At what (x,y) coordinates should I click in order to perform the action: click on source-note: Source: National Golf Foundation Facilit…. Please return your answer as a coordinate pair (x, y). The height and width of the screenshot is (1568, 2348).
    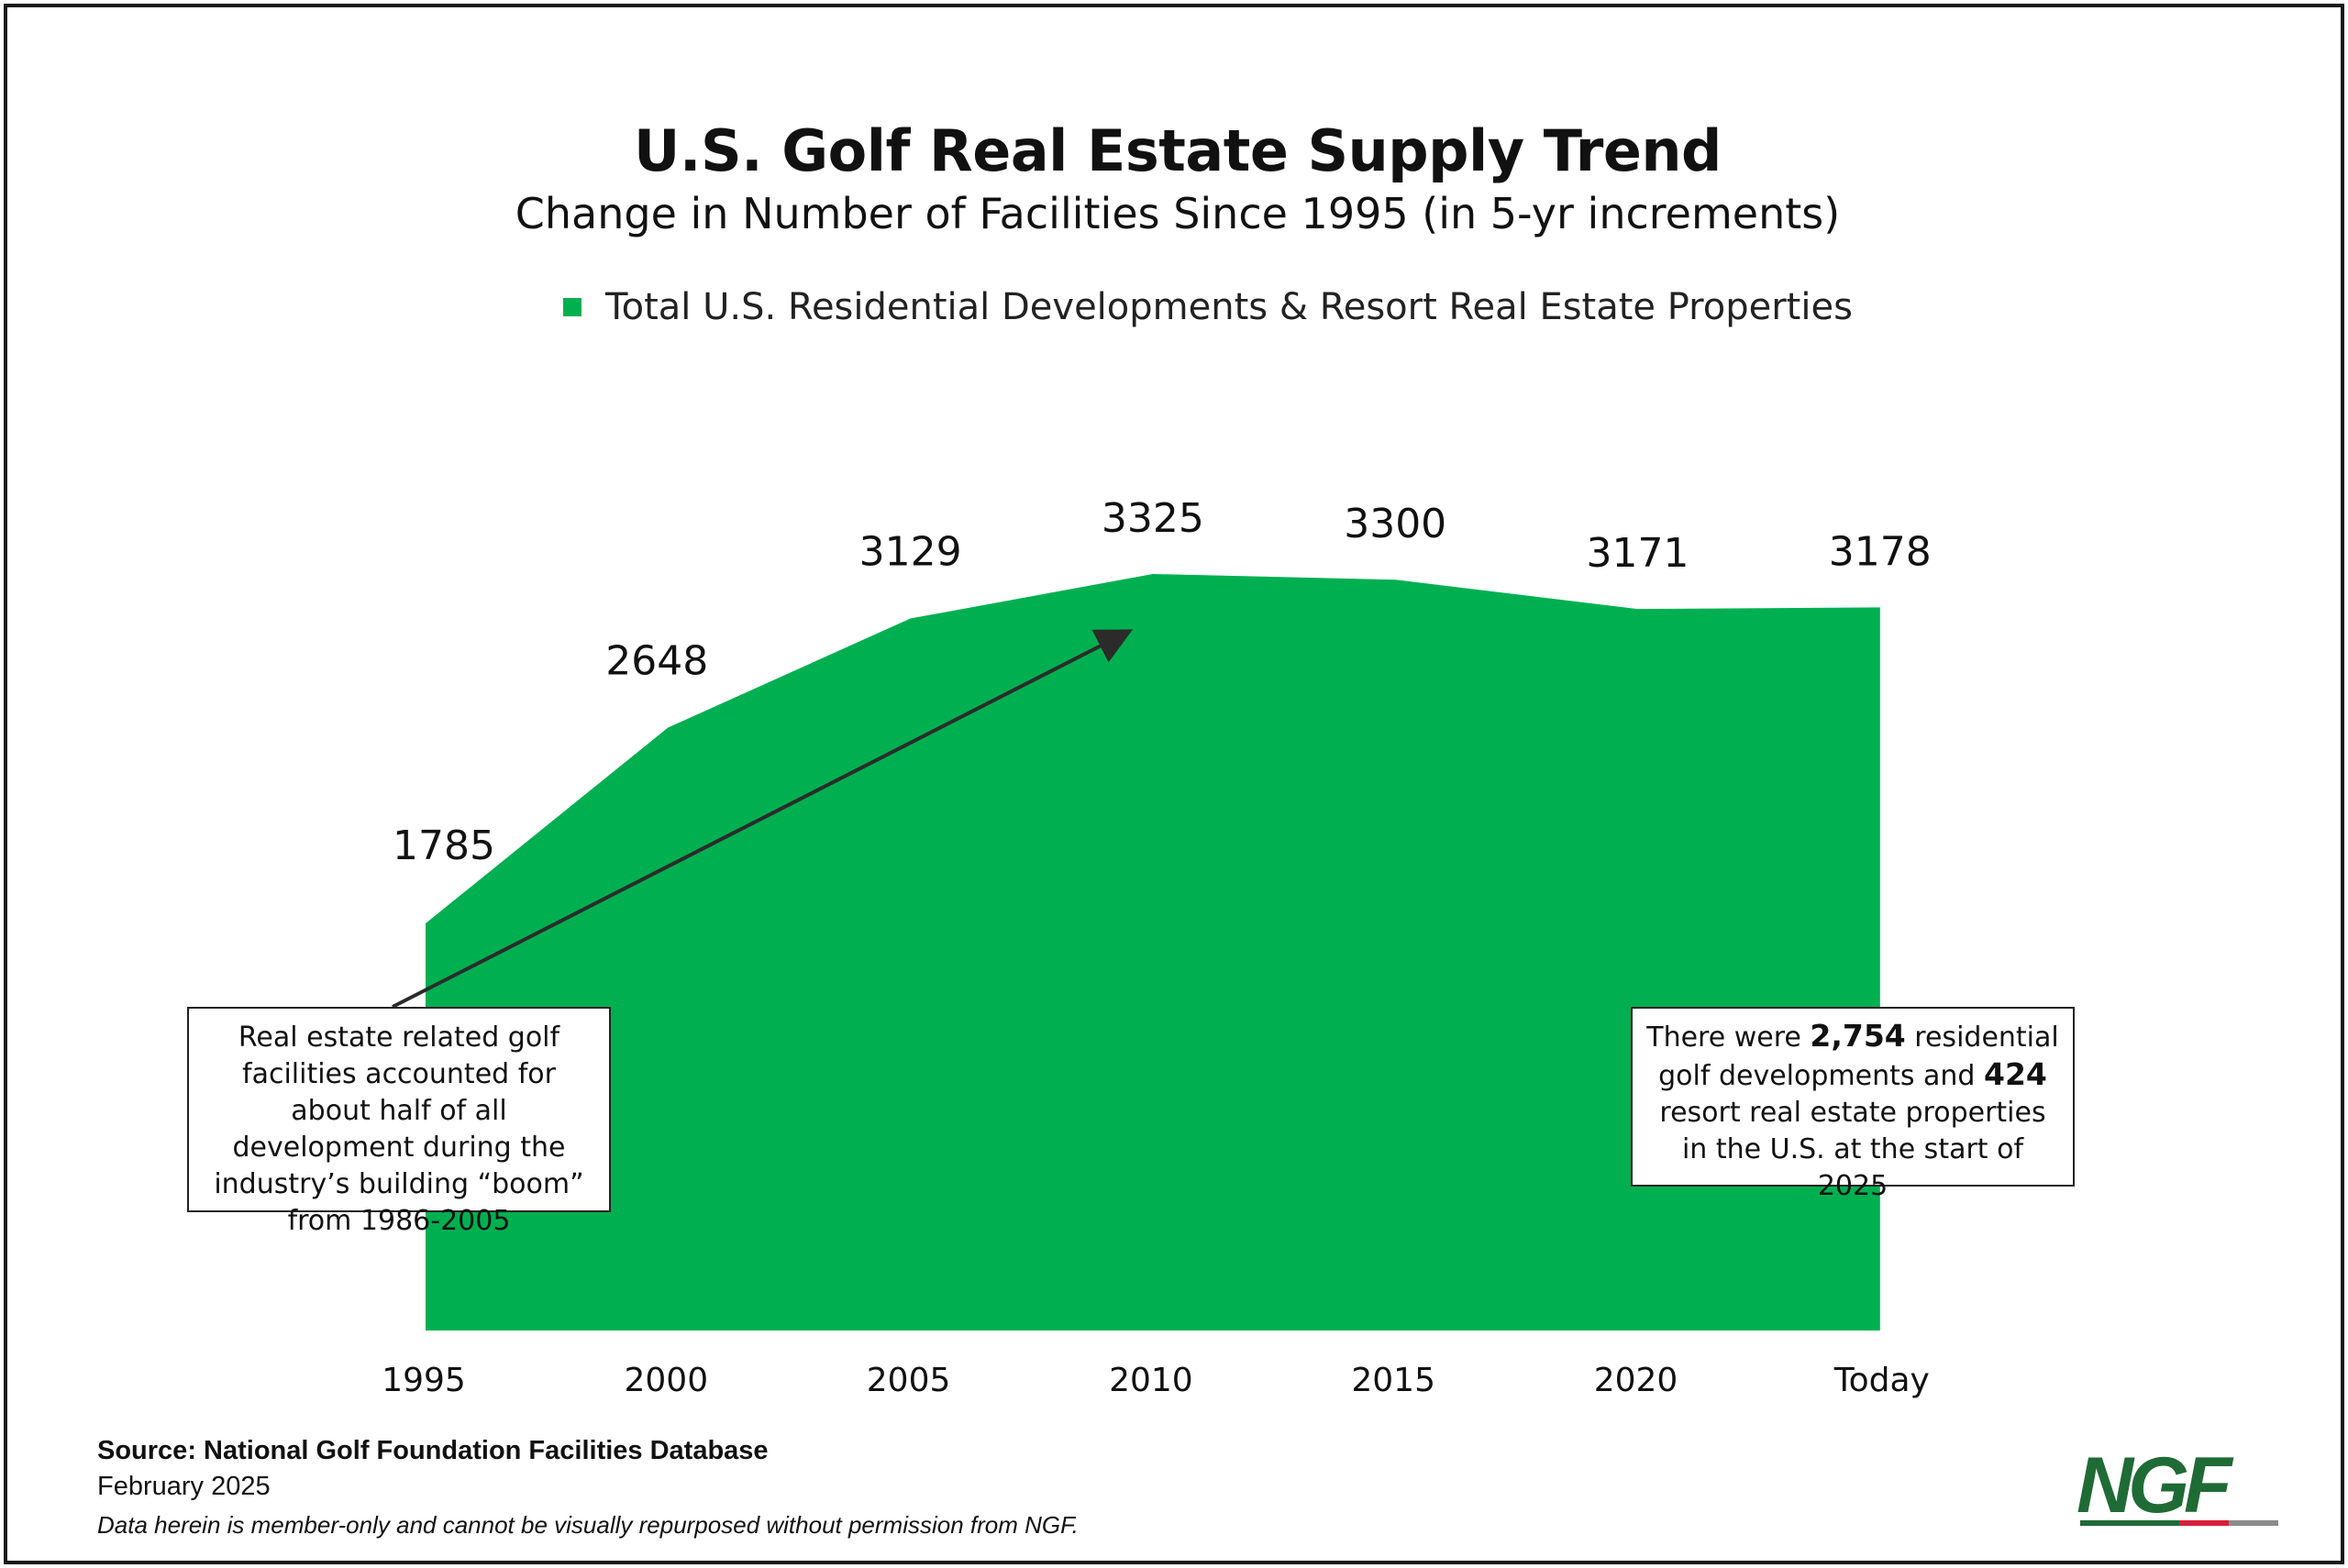
    Looking at the image, I should click on (433, 1451).